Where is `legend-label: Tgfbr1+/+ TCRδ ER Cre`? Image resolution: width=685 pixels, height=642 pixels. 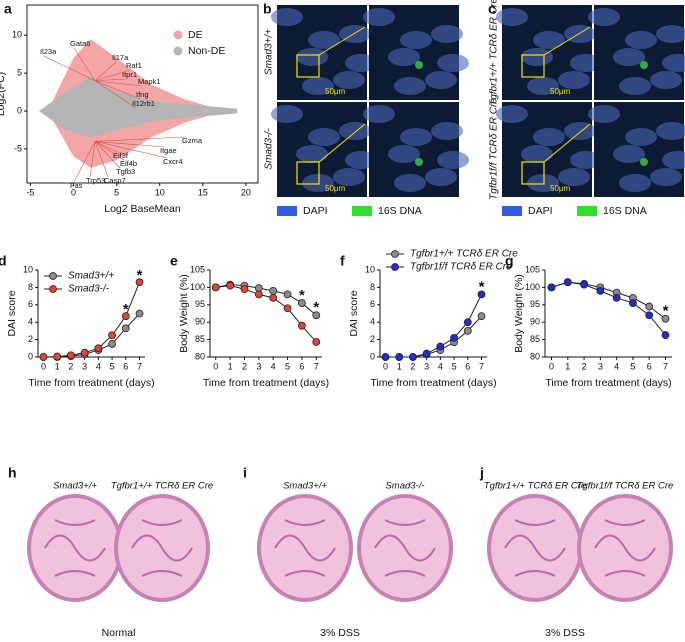 legend-label: Tgfbr1+/+ TCRδ ER Cre is located at coordinates (464, 254).